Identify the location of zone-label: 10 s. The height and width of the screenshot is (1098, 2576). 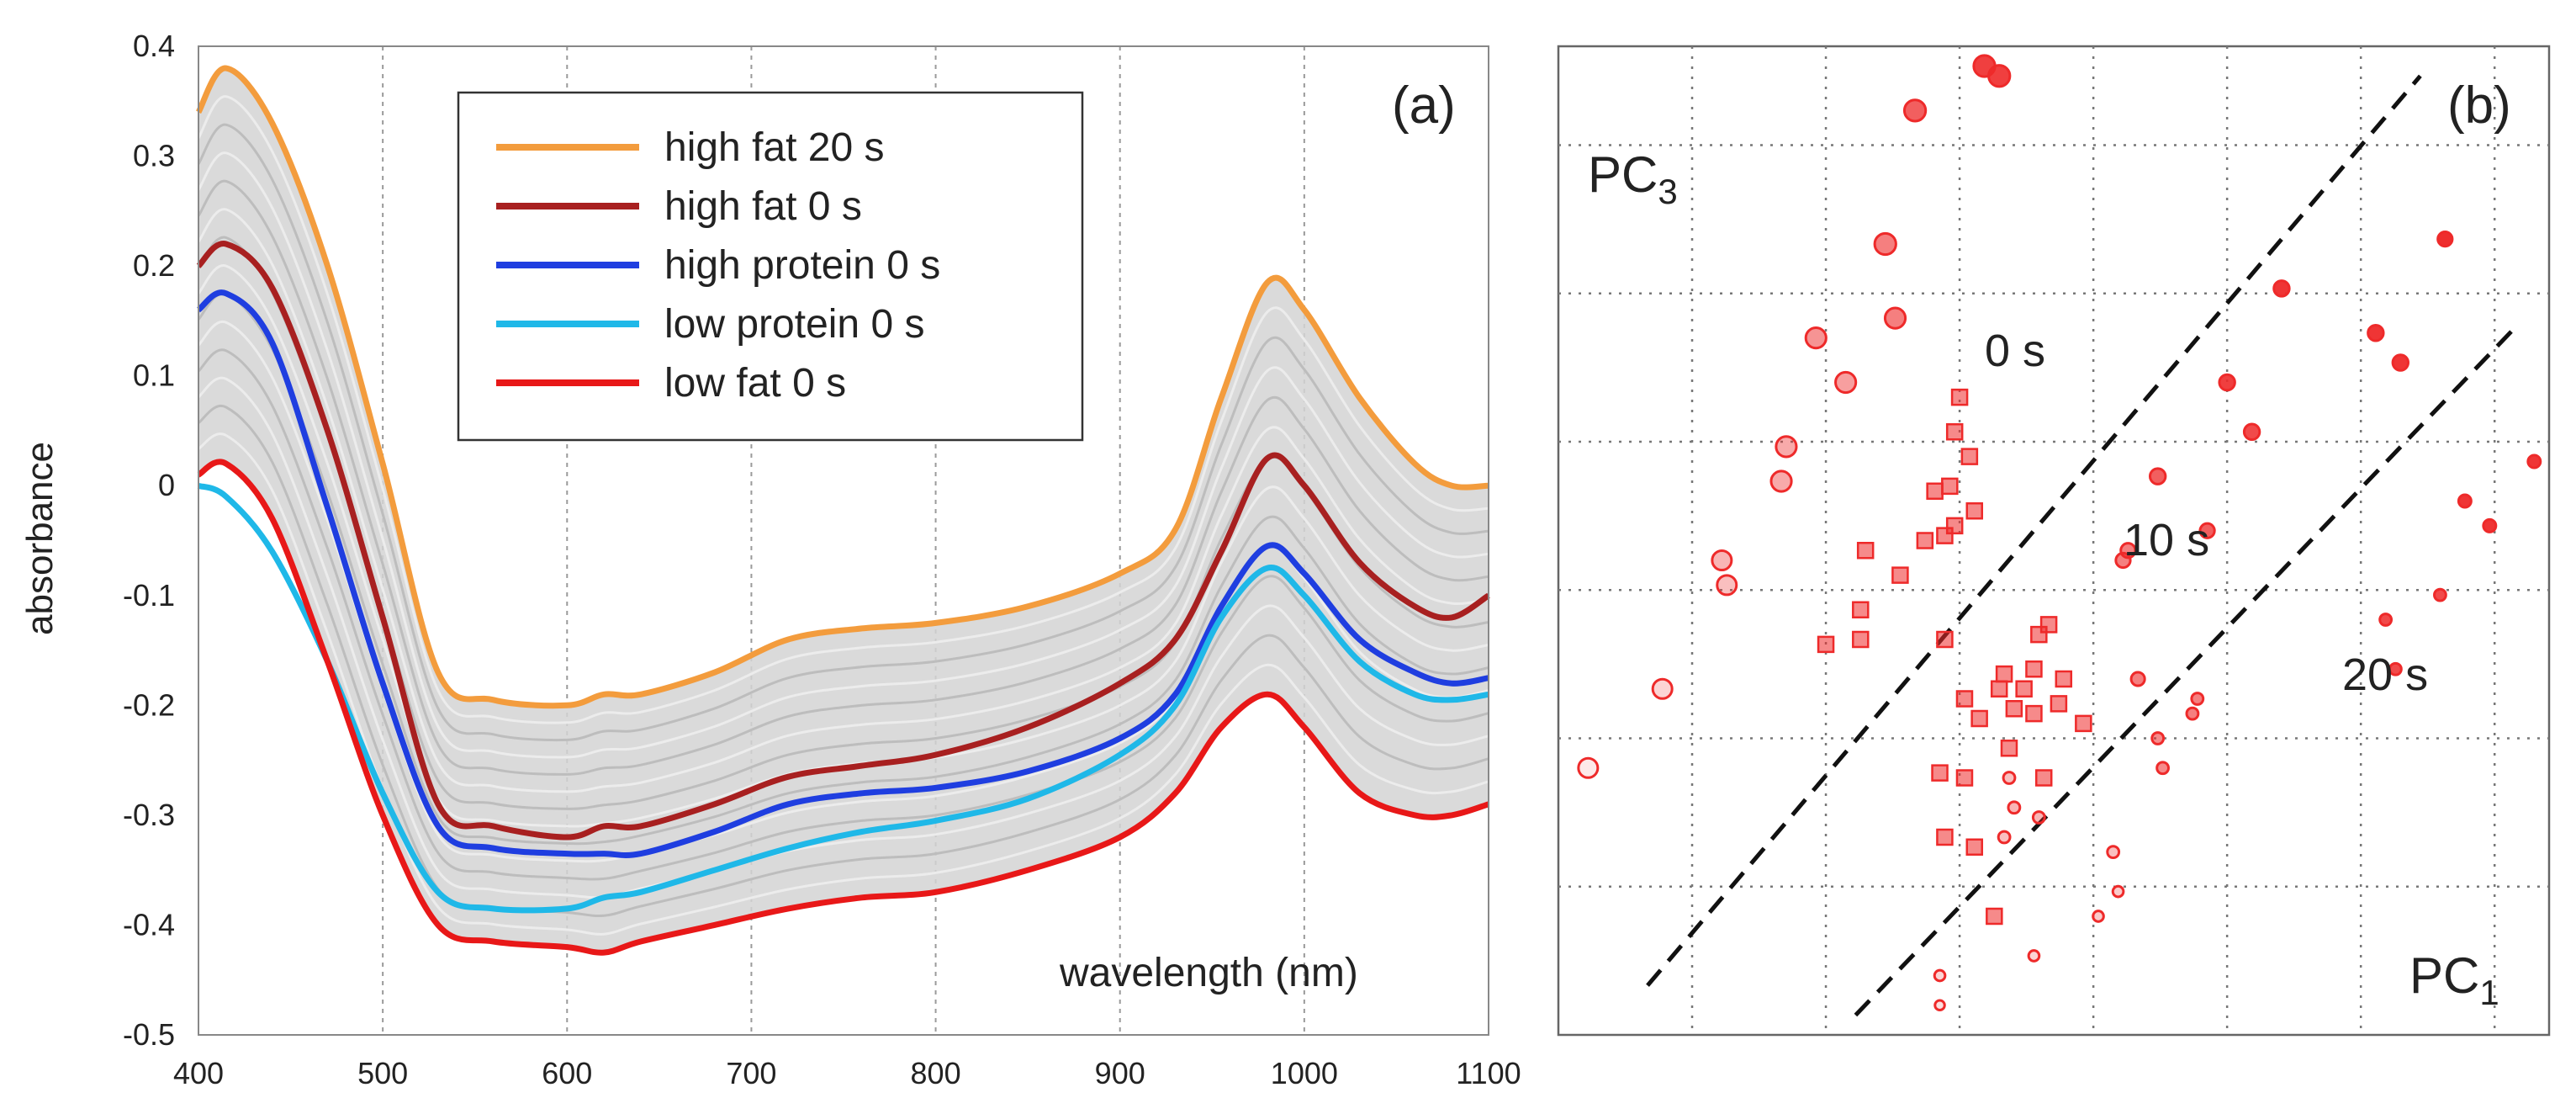
(2166, 540).